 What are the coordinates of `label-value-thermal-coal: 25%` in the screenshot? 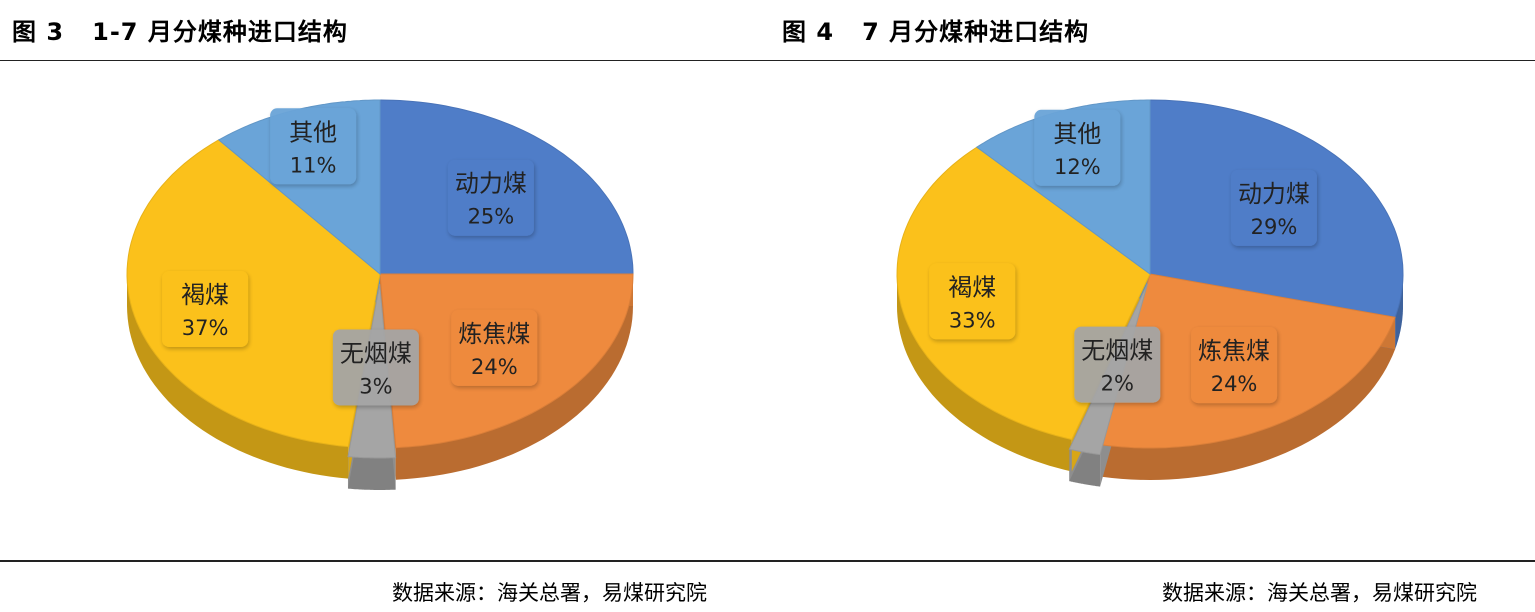 It's located at (491, 217).